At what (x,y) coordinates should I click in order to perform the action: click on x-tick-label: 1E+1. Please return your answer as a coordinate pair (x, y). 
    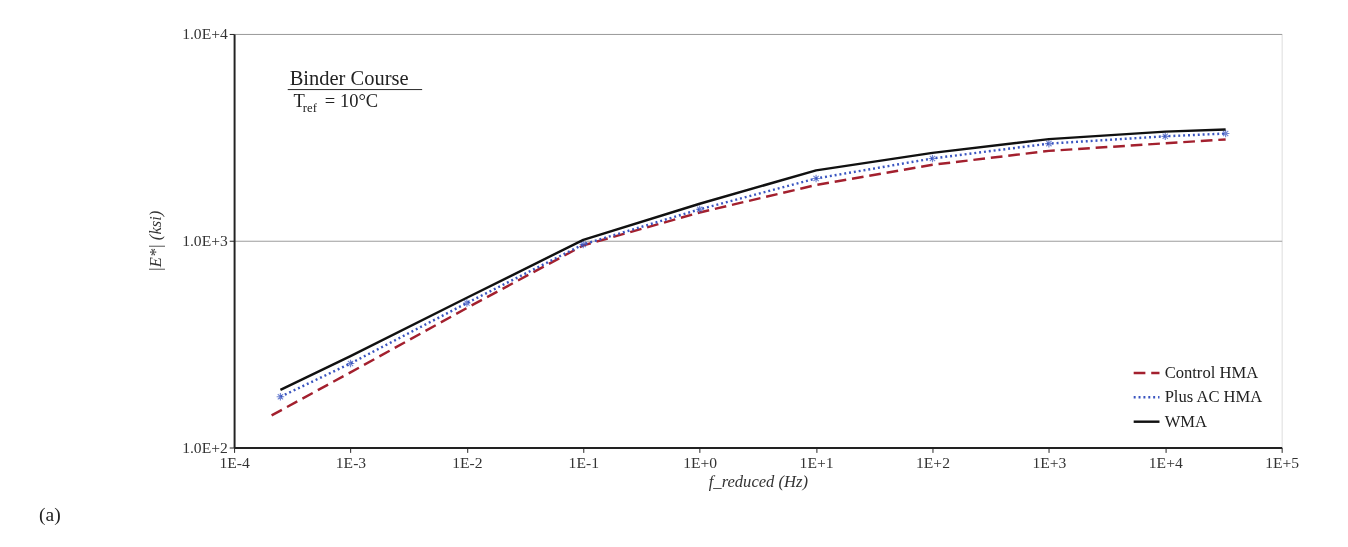
    Looking at the image, I should click on (816, 462).